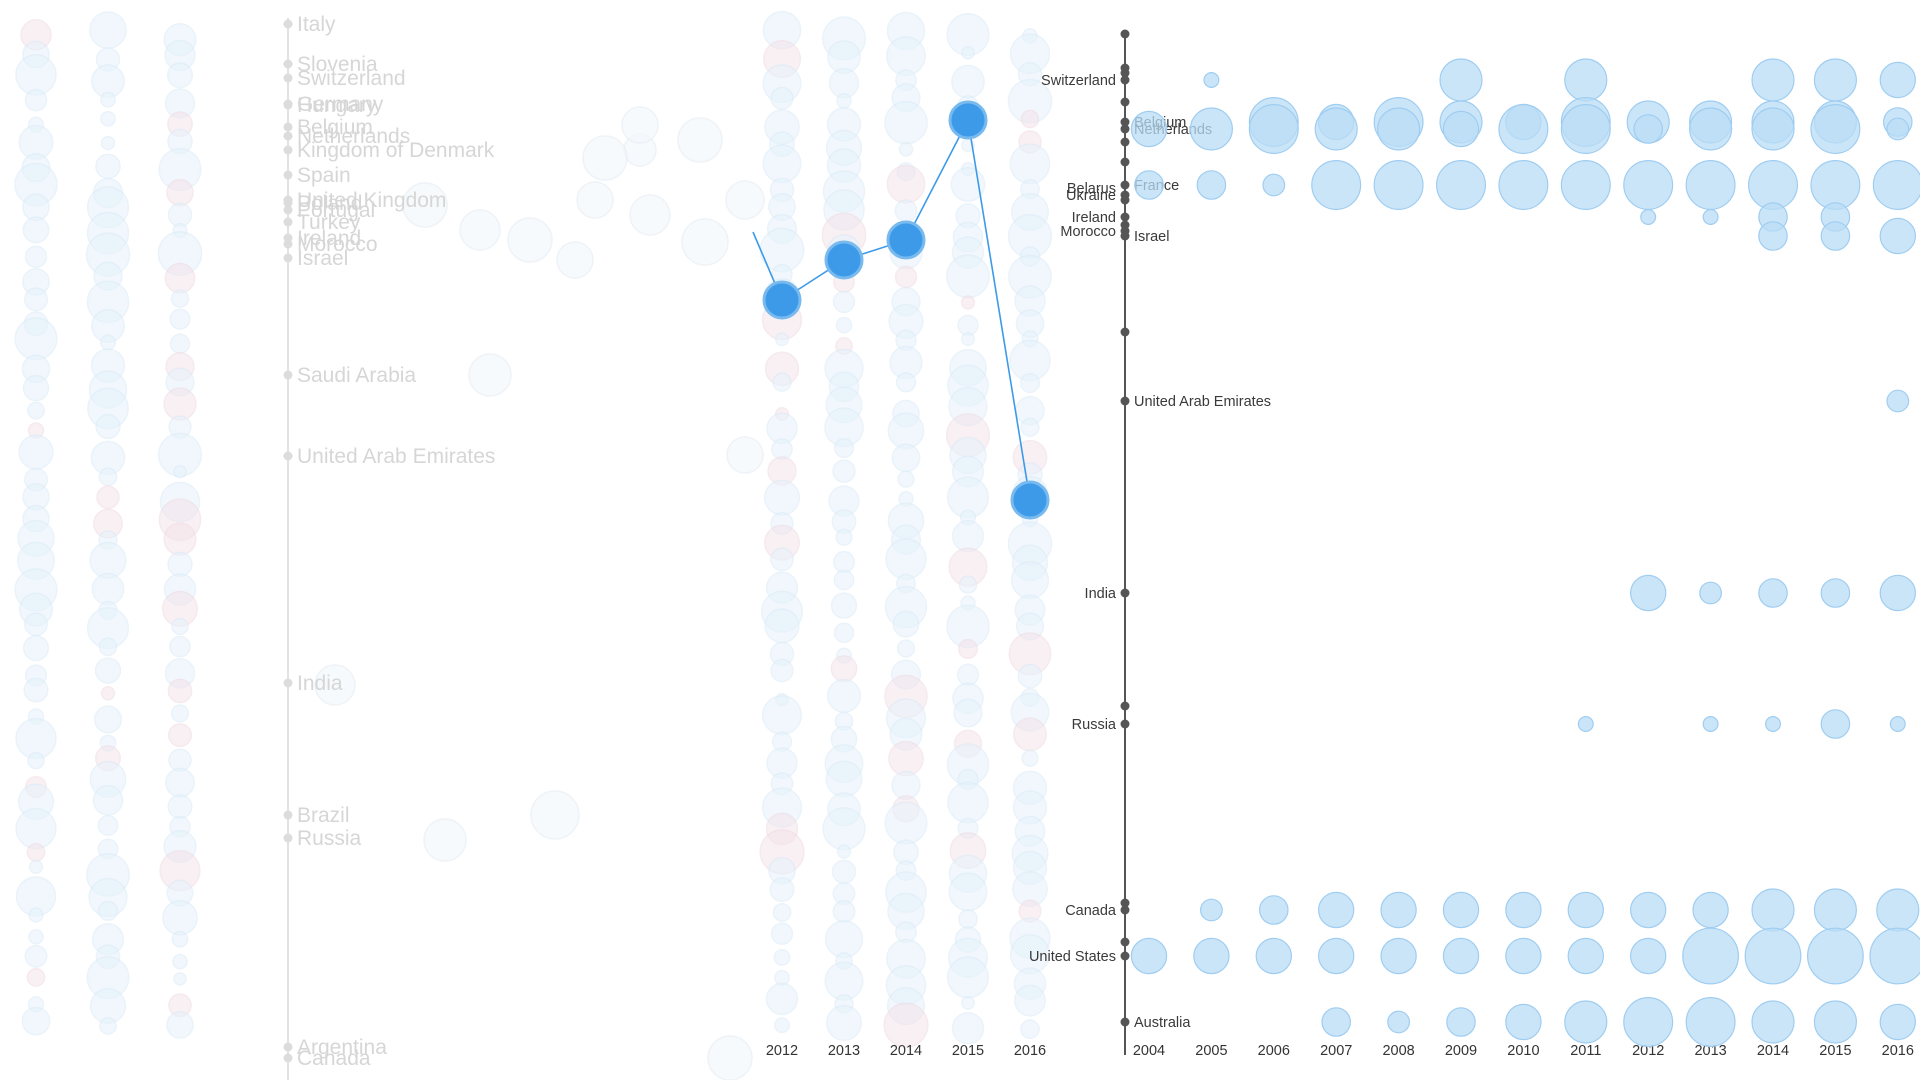 This screenshot has width=1920, height=1080. Describe the element at coordinates (371, 200) in the screenshot. I see `ghost-country-label: United Kingdom` at that location.